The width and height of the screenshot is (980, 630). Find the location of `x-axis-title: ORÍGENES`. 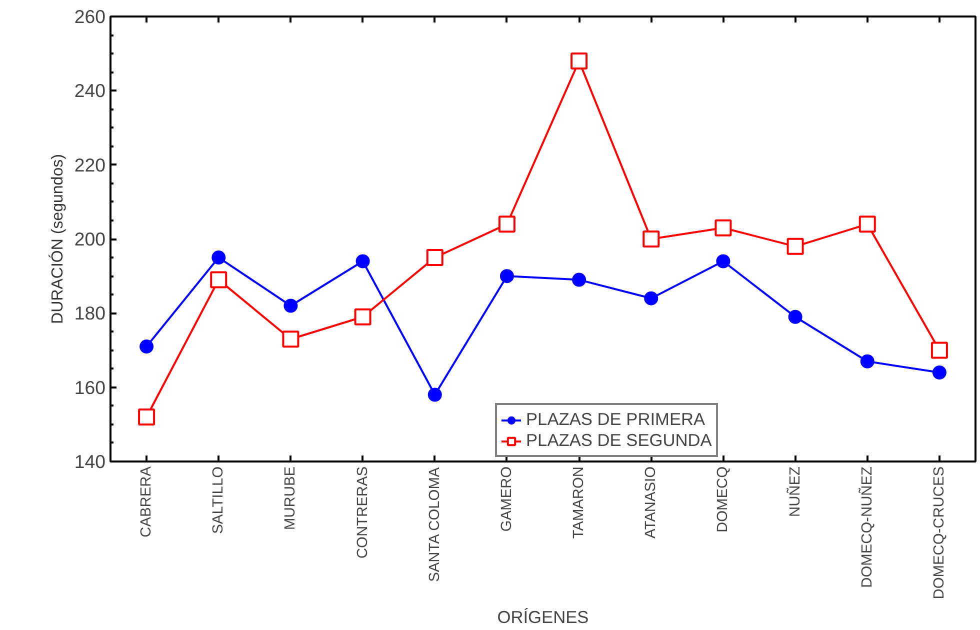

x-axis-title: ORÍGENES is located at coordinates (543, 617).